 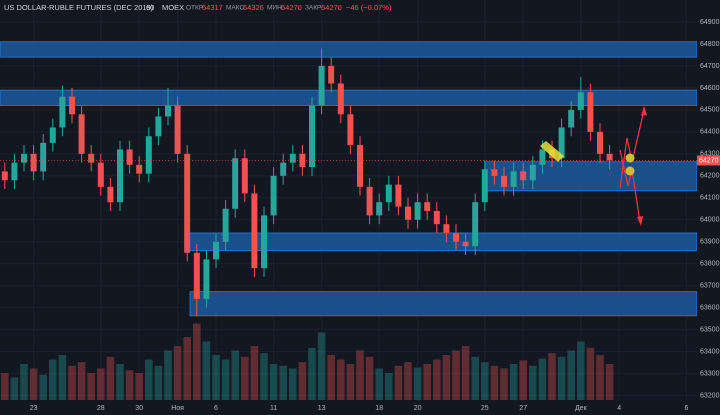 I want to click on x-tick-label: 13, so click(x=322, y=408).